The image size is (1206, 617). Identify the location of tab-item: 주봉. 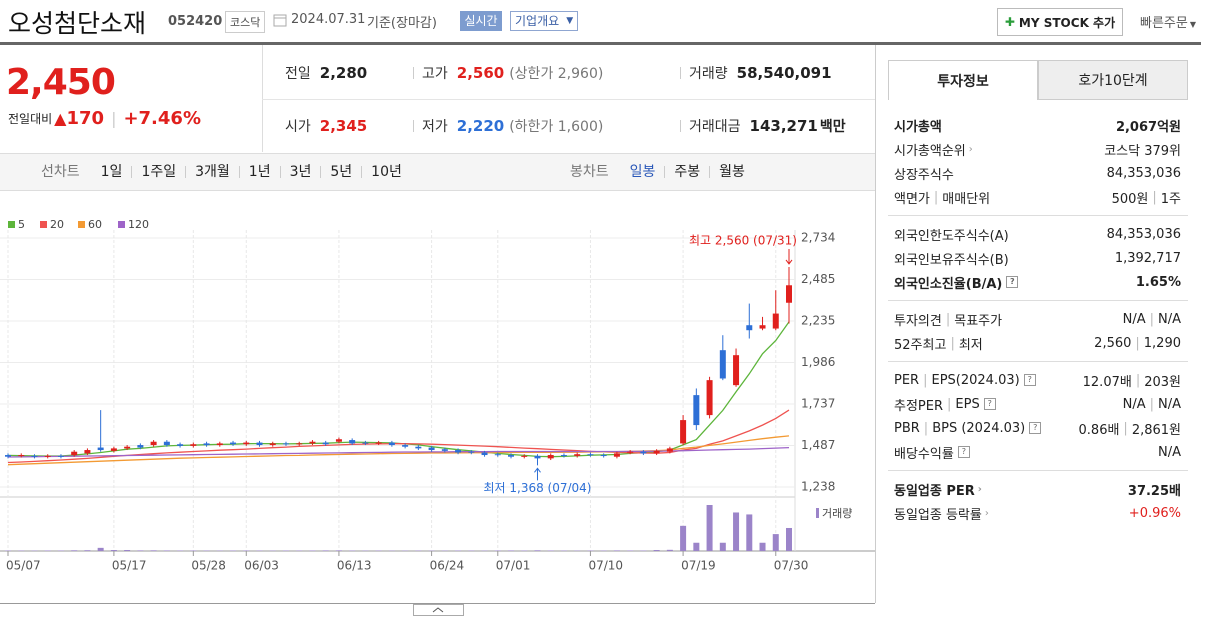
(686, 172).